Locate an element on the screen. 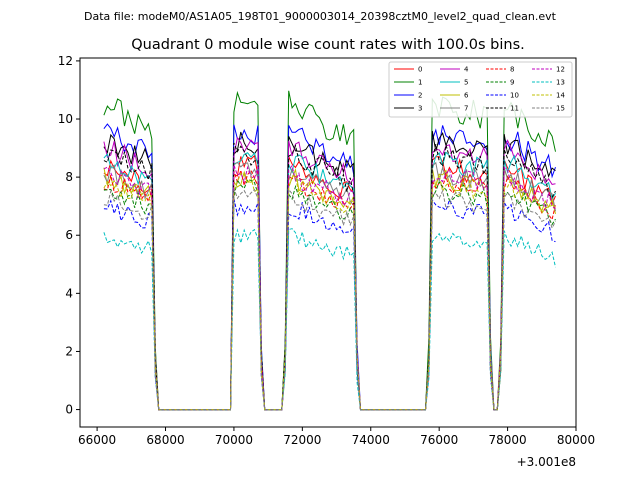  y-tick-label: 8 is located at coordinates (69, 177).